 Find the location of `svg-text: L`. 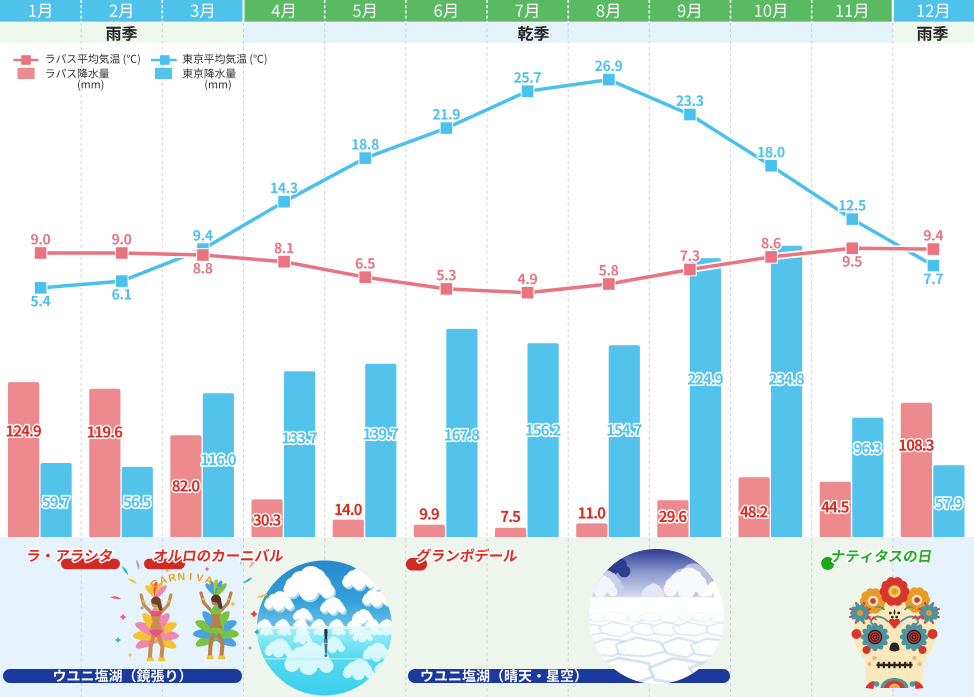

svg-text: L is located at coordinates (218, 584).